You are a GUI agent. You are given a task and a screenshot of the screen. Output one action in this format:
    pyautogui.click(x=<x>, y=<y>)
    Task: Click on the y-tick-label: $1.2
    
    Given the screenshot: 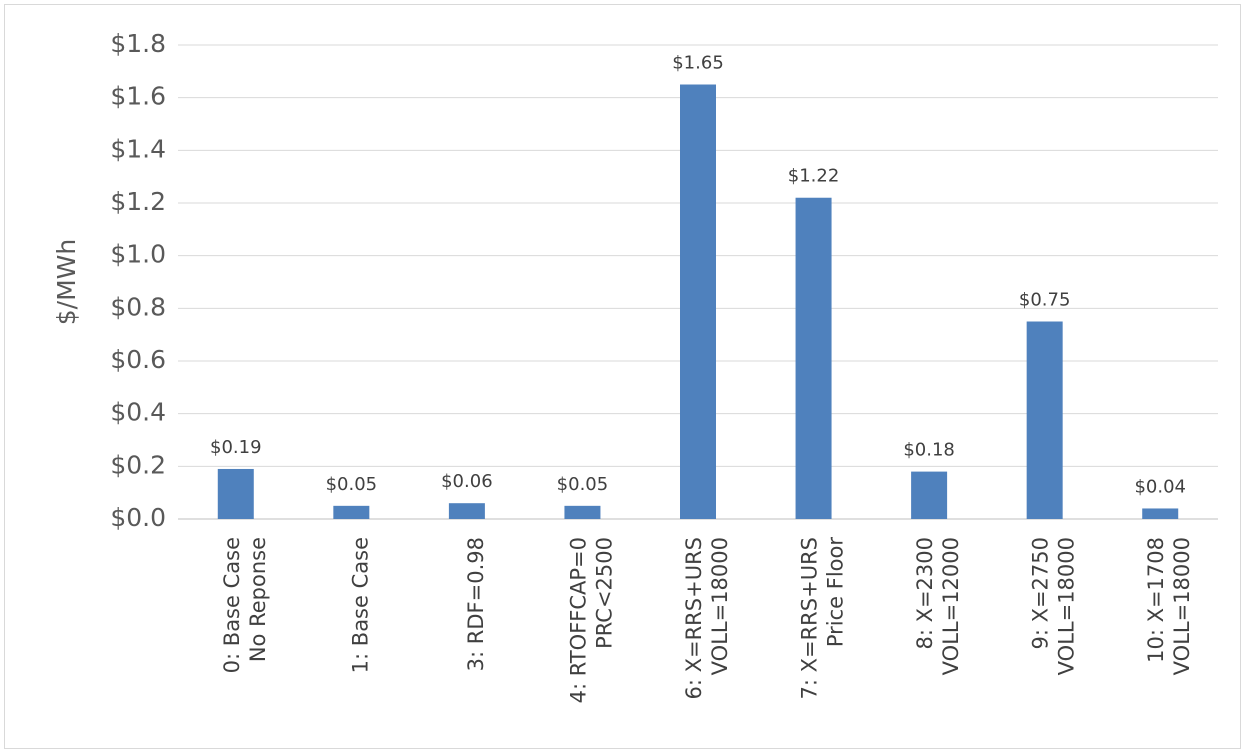 What is the action you would take?
    pyautogui.click(x=138, y=201)
    